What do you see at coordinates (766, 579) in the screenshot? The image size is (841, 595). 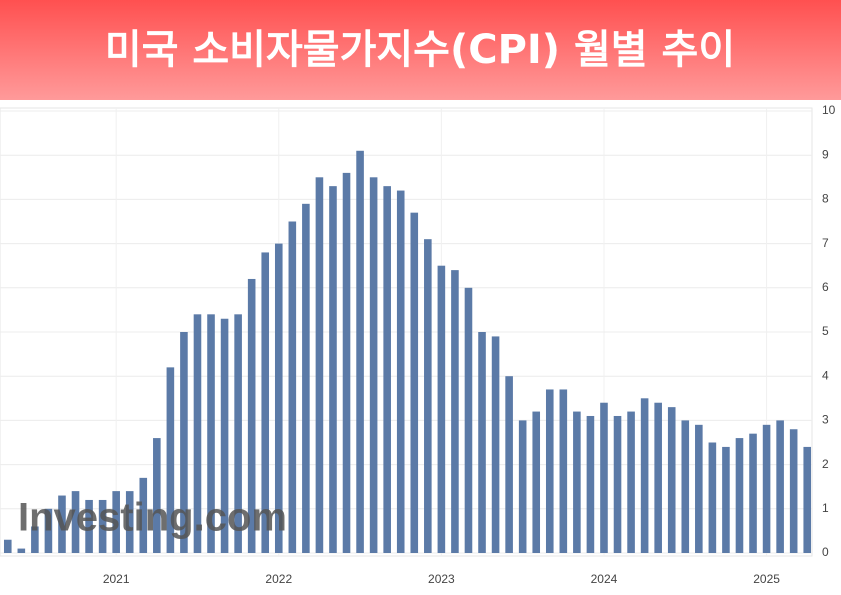 I see `x-tick-label: 2025` at bounding box center [766, 579].